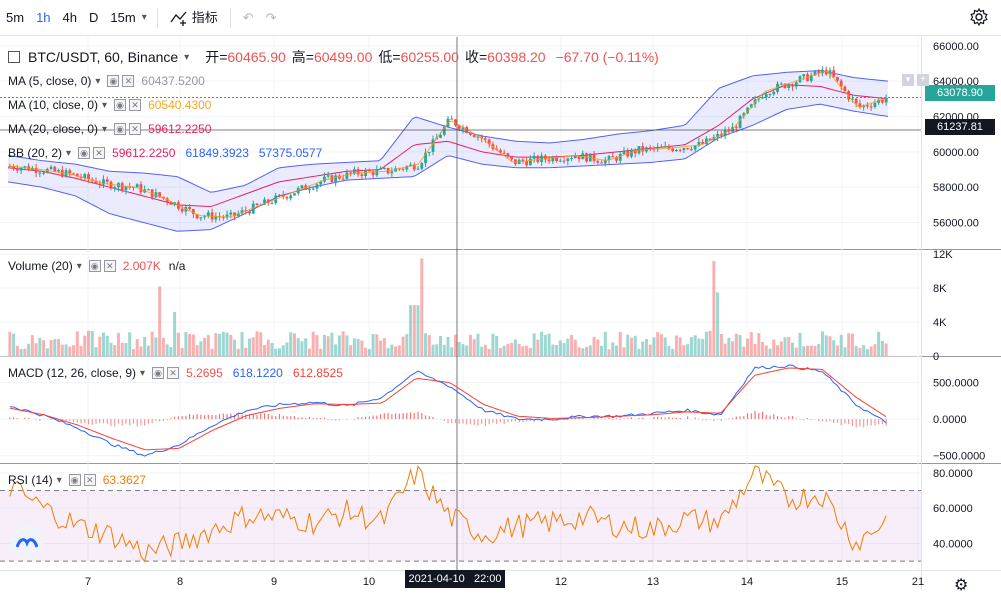 The image size is (1001, 604). I want to click on interval-d: D, so click(94, 17).